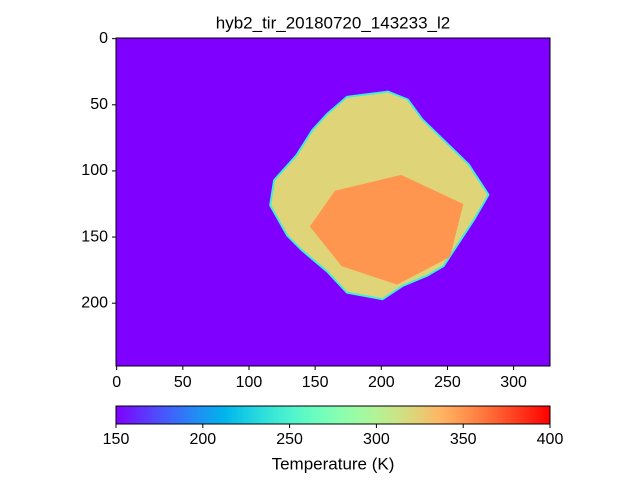 The image size is (640, 480). I want to click on x-tick-label: 100, so click(249, 382).